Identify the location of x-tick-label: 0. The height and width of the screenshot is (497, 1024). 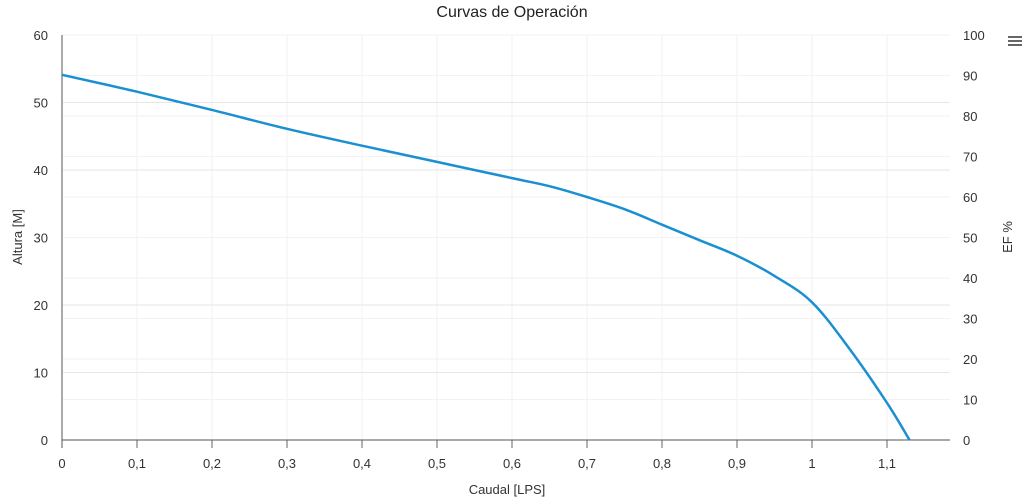
(61, 463).